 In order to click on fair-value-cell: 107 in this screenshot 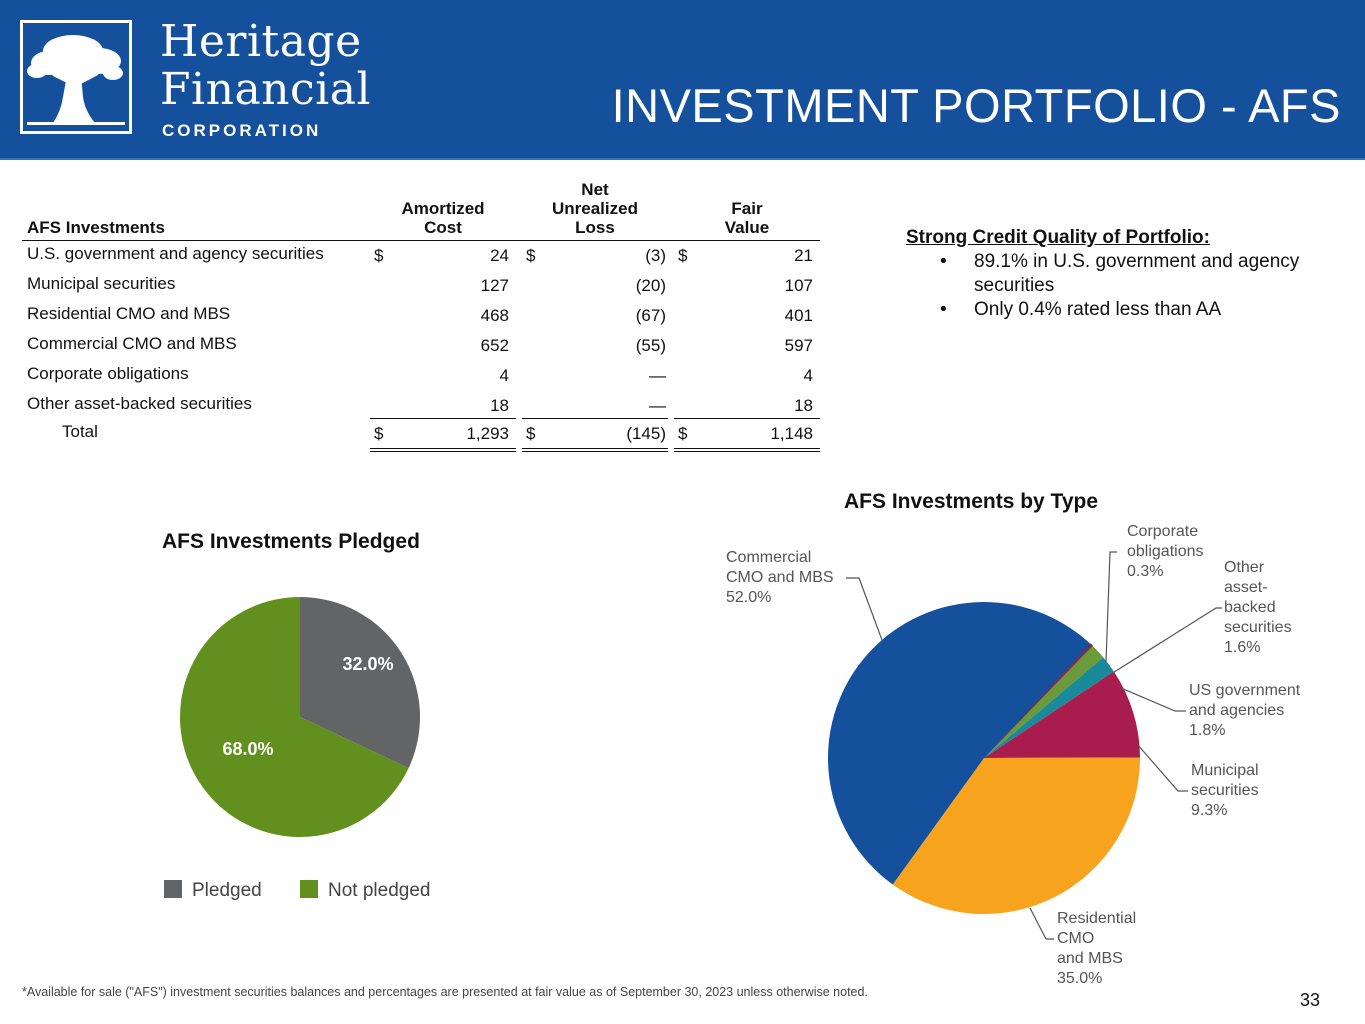, I will do `click(798, 285)`.